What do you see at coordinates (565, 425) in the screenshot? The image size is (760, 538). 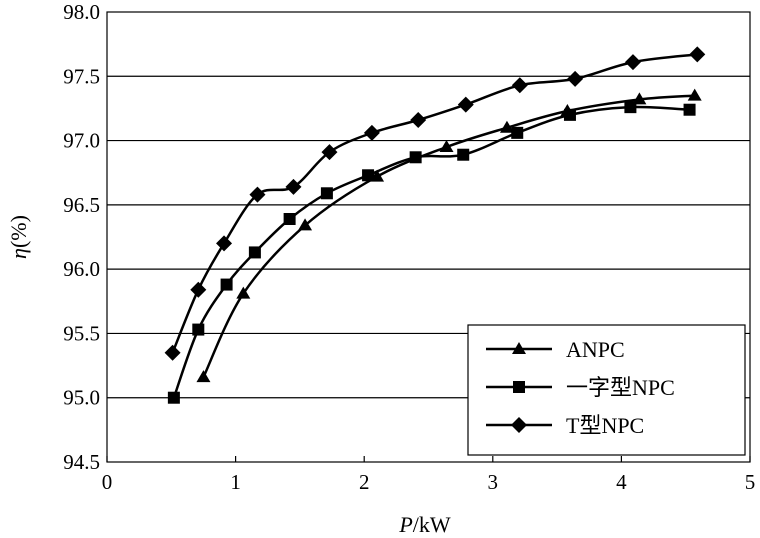 I see `legend-item: T型NPC` at bounding box center [565, 425].